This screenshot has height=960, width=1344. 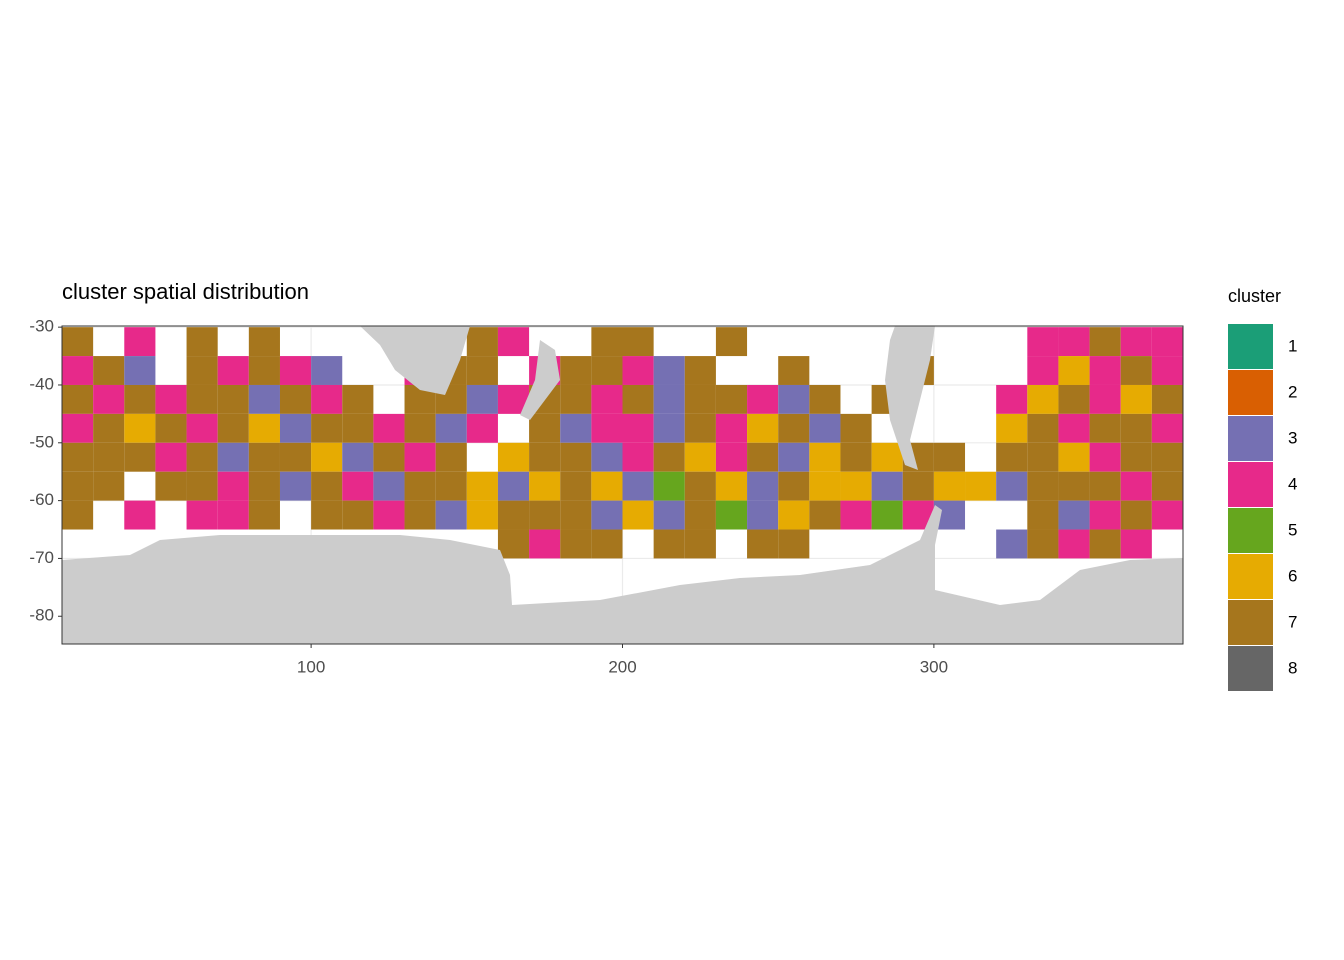 What do you see at coordinates (415, 360) in the screenshot?
I see `africa` at bounding box center [415, 360].